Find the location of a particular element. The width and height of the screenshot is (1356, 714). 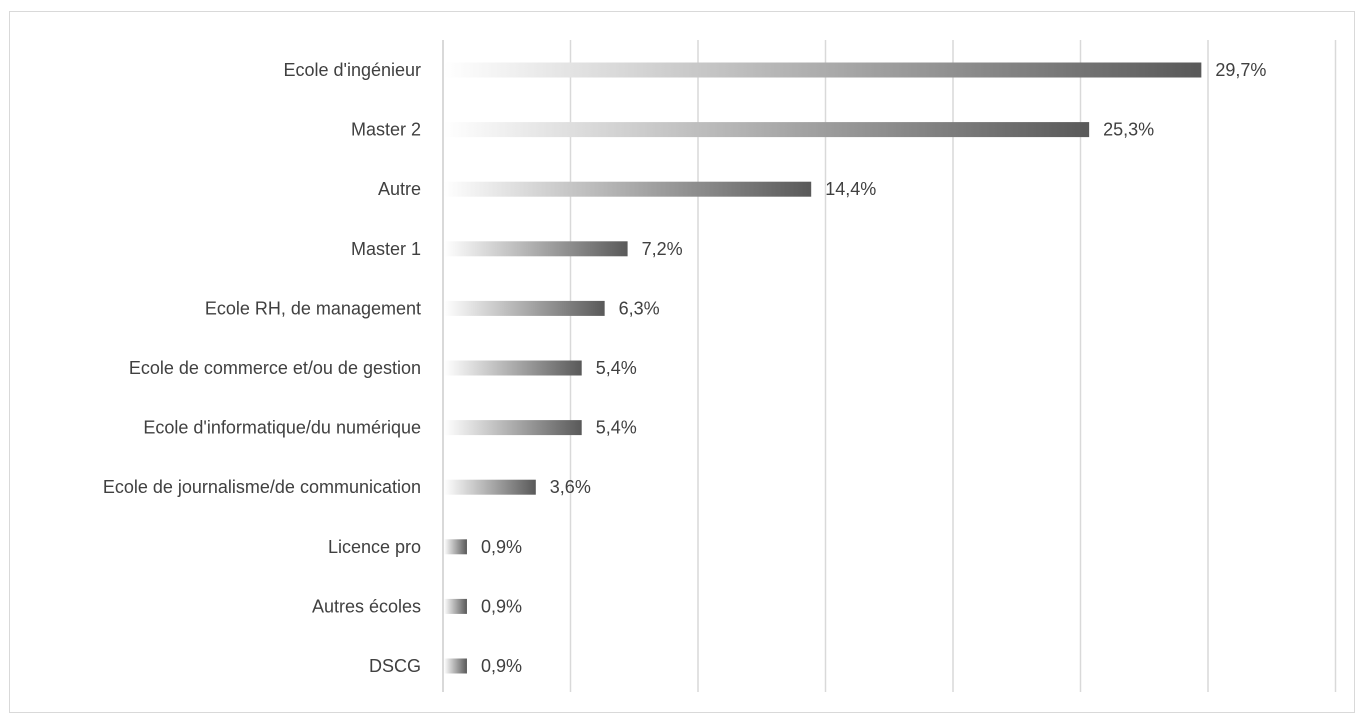

category-label: Autre is located at coordinates (399, 189).